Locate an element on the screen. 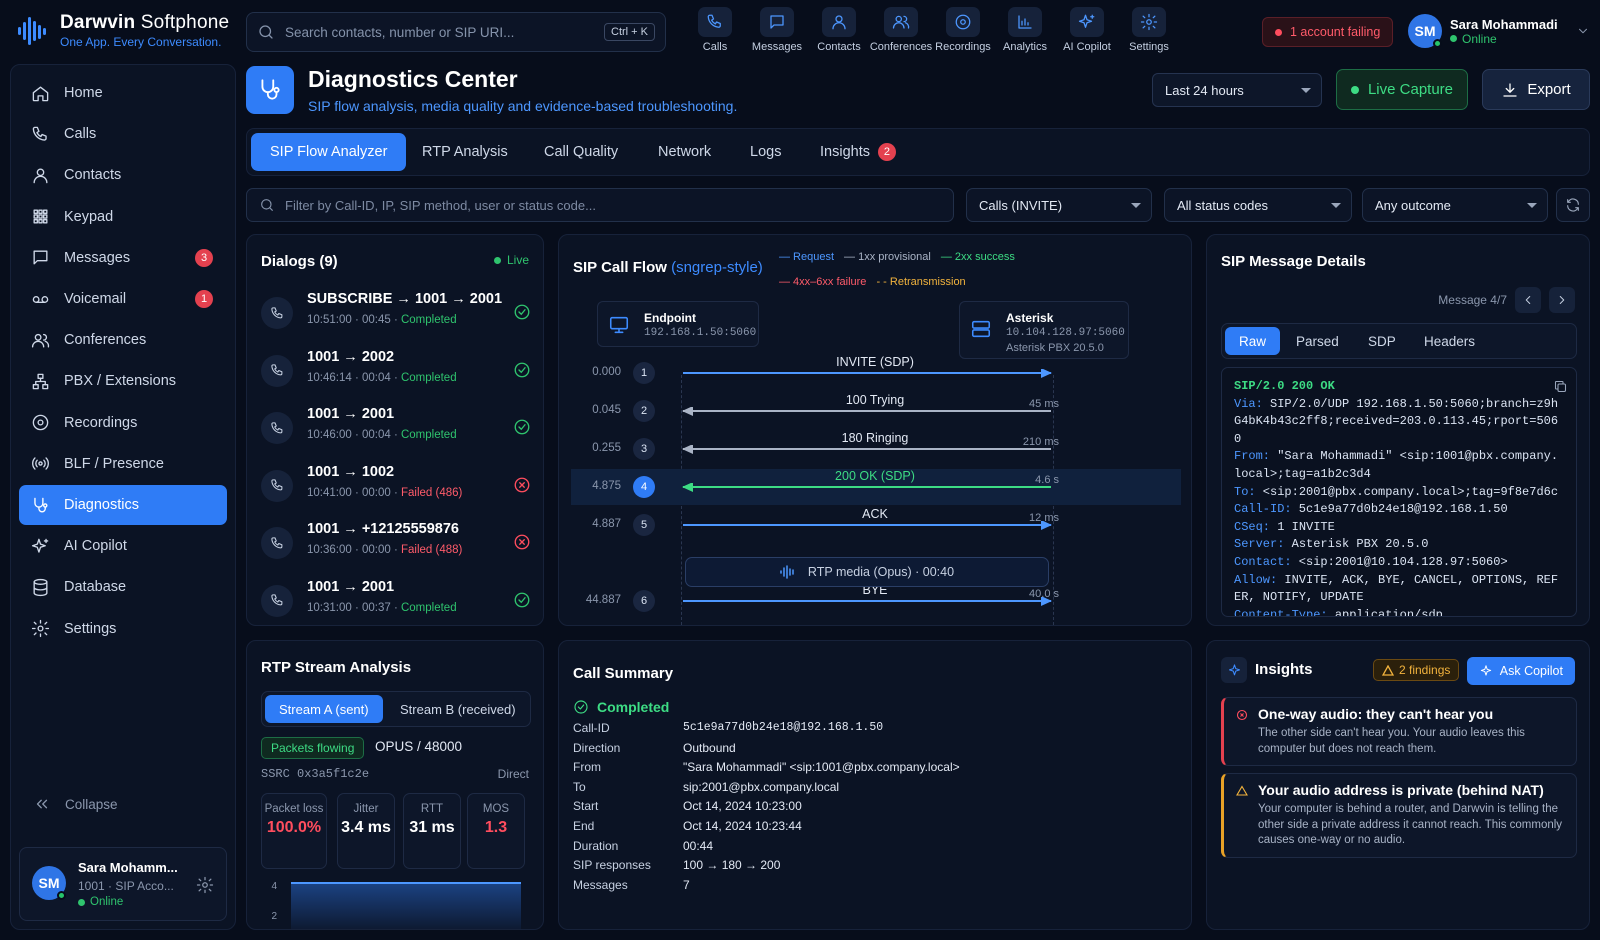 The width and height of the screenshot is (1600, 940). sidebar-item-conferences: Conferences is located at coordinates (123, 340).